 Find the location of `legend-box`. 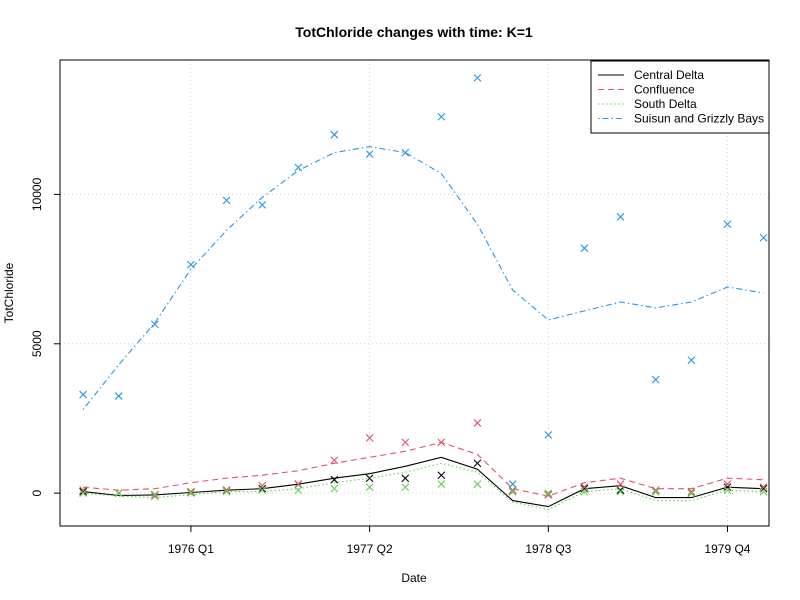

legend-box is located at coordinates (680, 97).